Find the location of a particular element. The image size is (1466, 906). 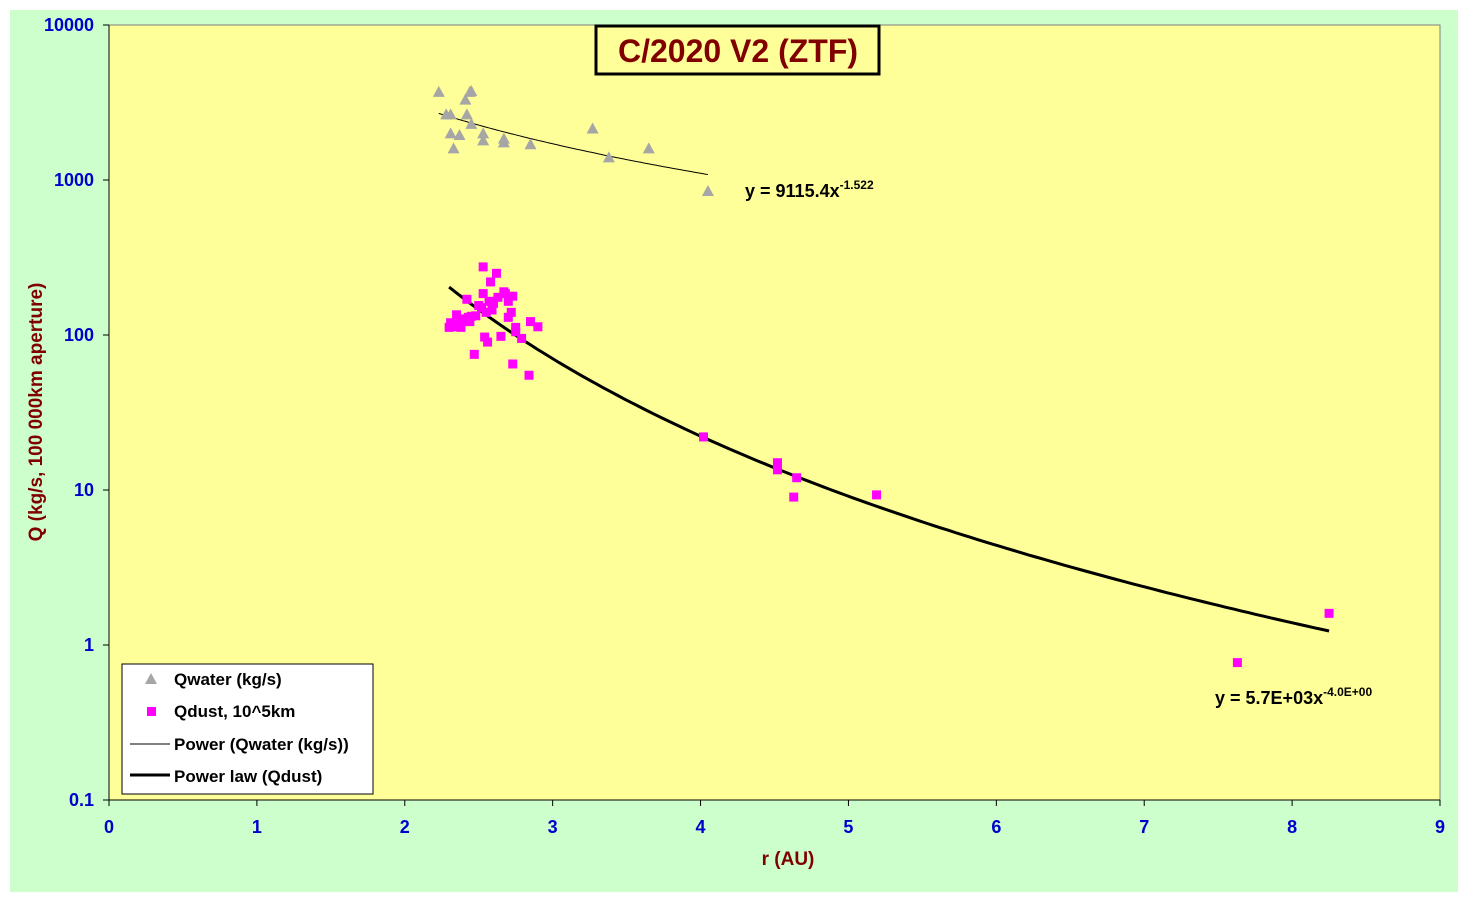

x-tick-label: 4 is located at coordinates (701, 827).